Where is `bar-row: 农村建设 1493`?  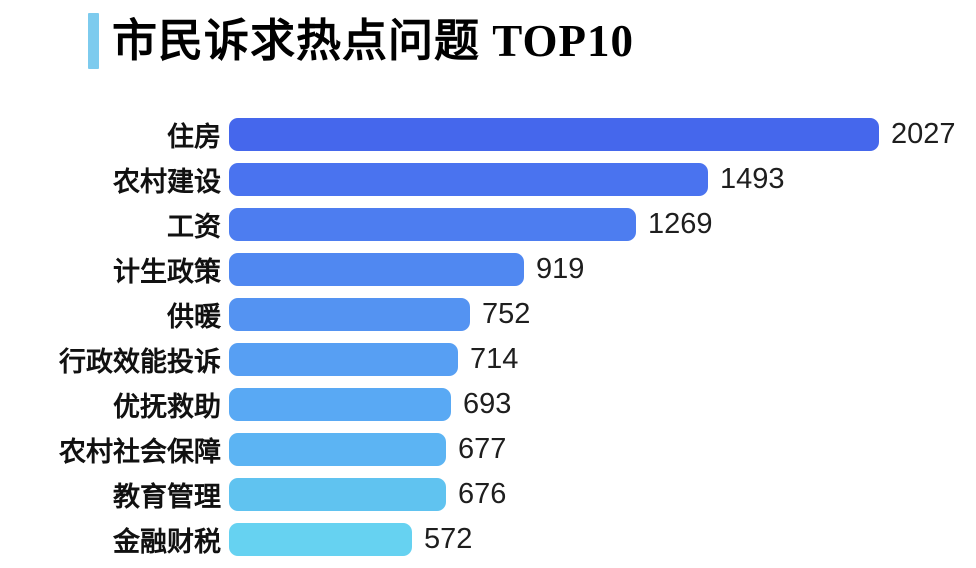
bar-row: 农村建设 1493 is located at coordinates (488, 179).